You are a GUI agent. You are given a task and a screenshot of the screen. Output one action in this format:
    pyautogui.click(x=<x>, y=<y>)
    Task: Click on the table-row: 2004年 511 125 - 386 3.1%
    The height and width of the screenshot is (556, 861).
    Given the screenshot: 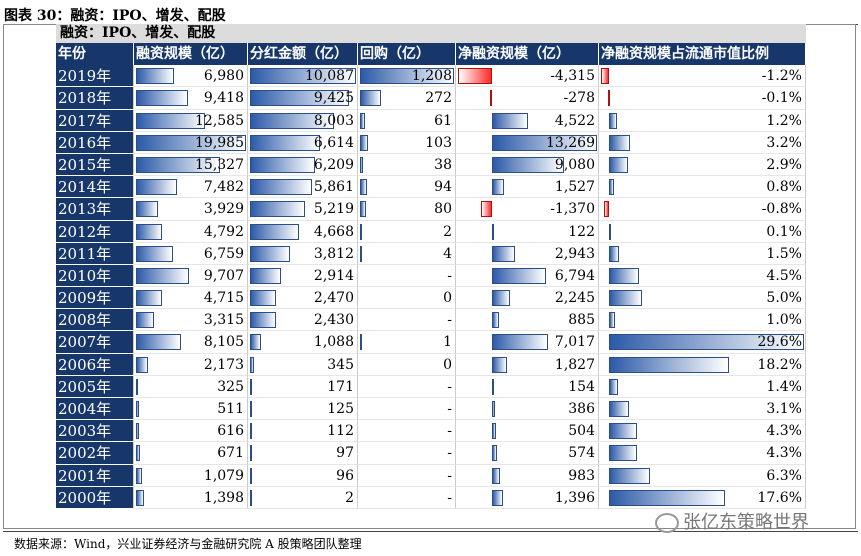 What is the action you would take?
    pyautogui.click(x=431, y=409)
    